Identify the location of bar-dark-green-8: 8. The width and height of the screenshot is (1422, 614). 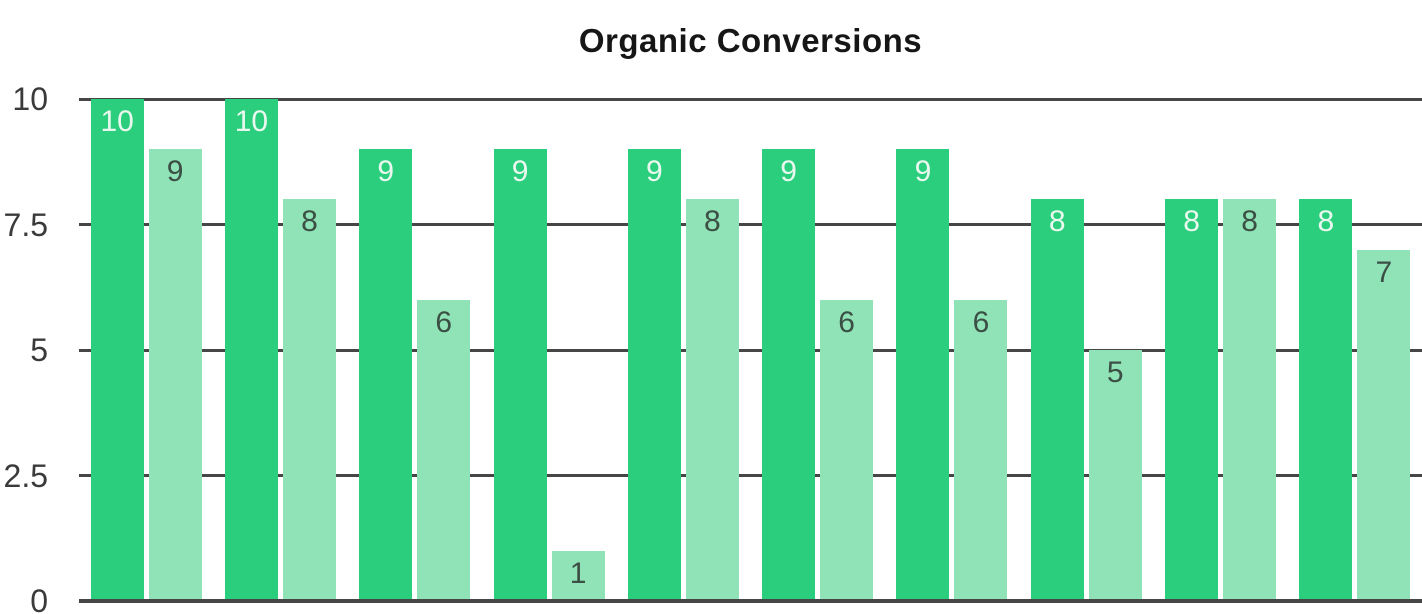
(1057, 400).